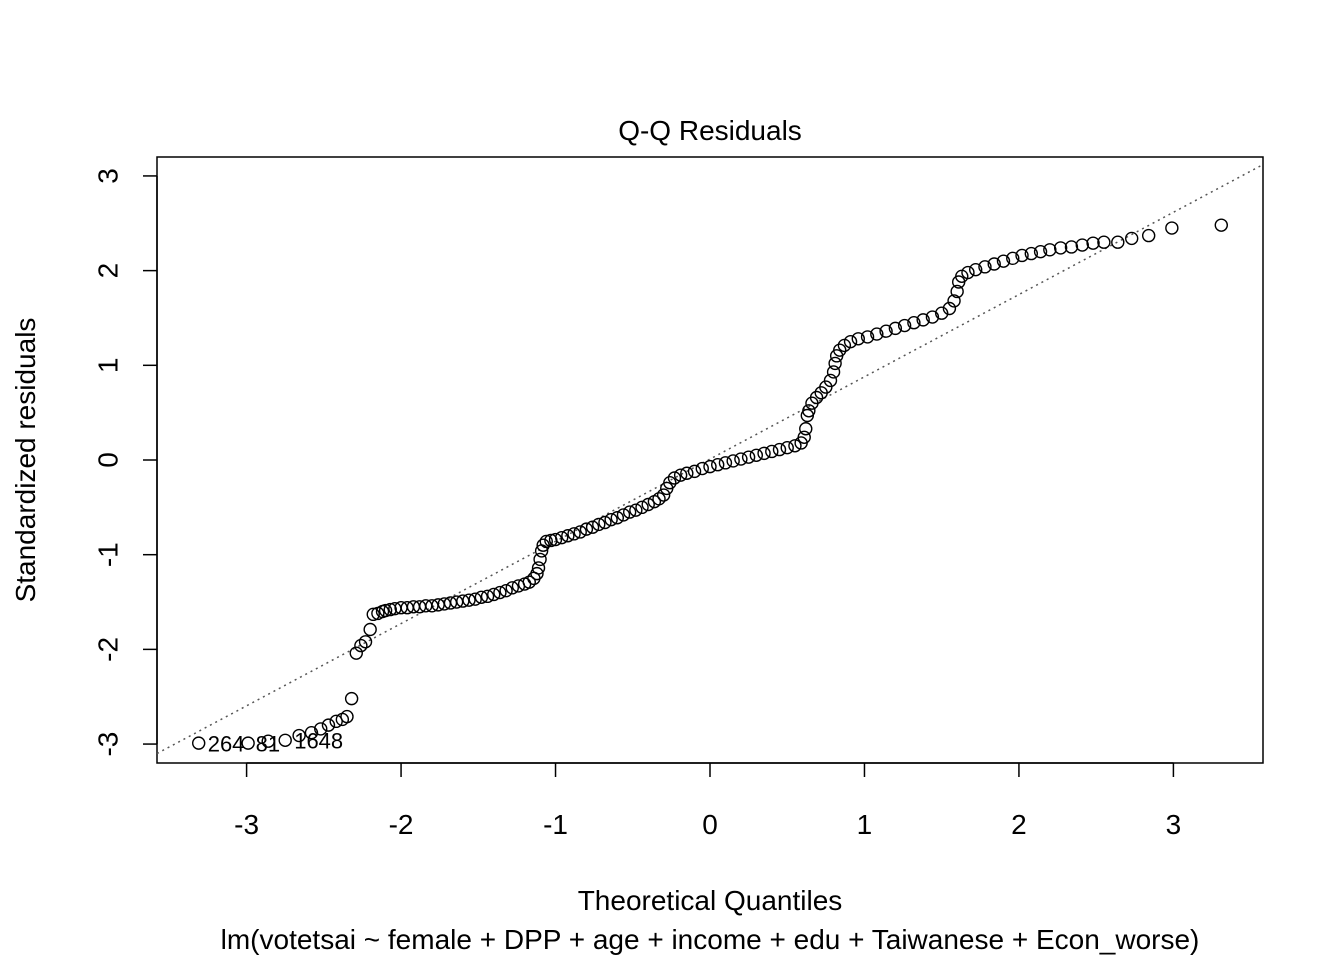 The height and width of the screenshot is (960, 1344). What do you see at coordinates (108, 366) in the screenshot?
I see `y-tick-label: 1` at bounding box center [108, 366].